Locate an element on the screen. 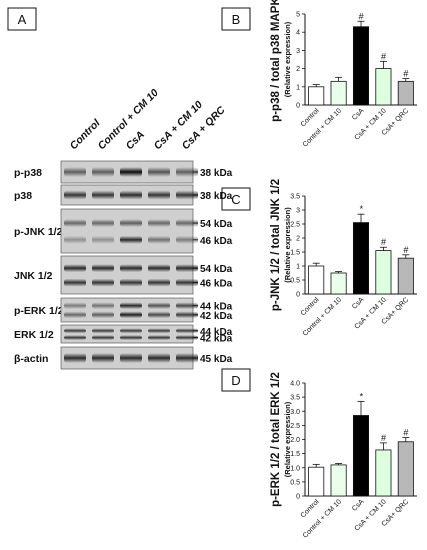 The image size is (427, 550). svg-text: D is located at coordinates (235, 380).